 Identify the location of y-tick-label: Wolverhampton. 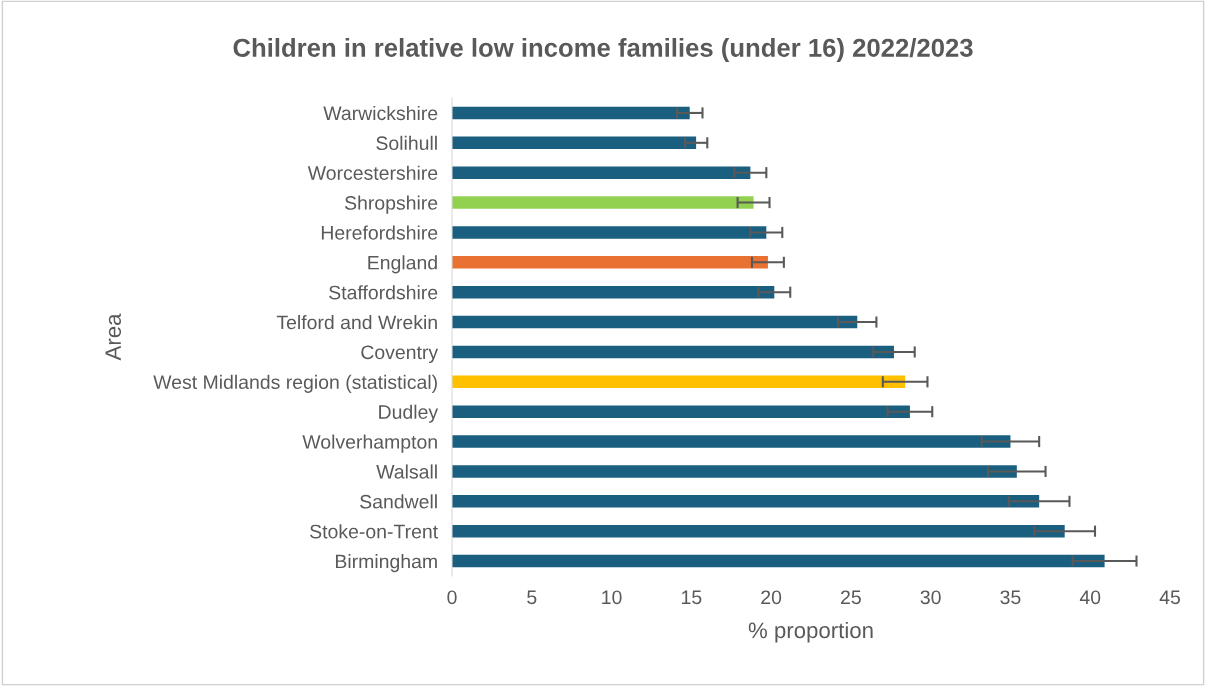
(369, 443).